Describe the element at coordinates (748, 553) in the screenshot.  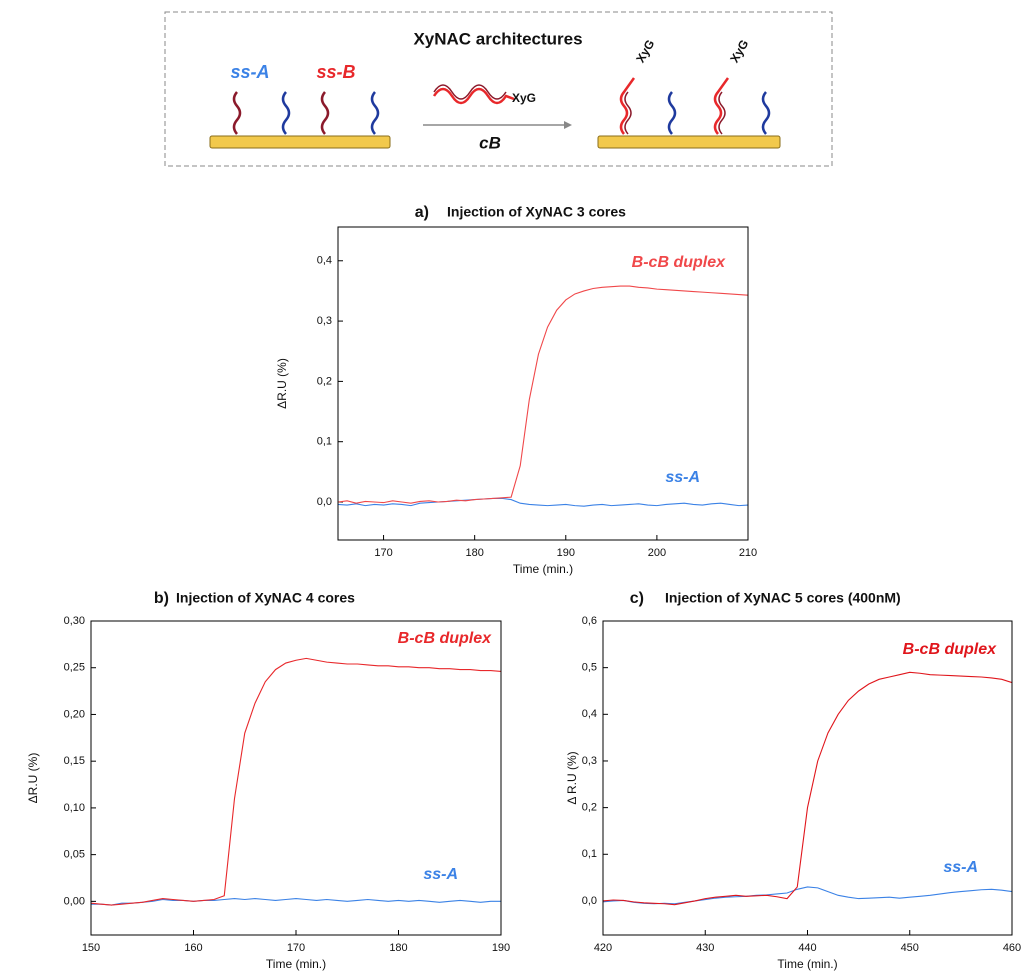
I see `x-tick-label: 210` at that location.